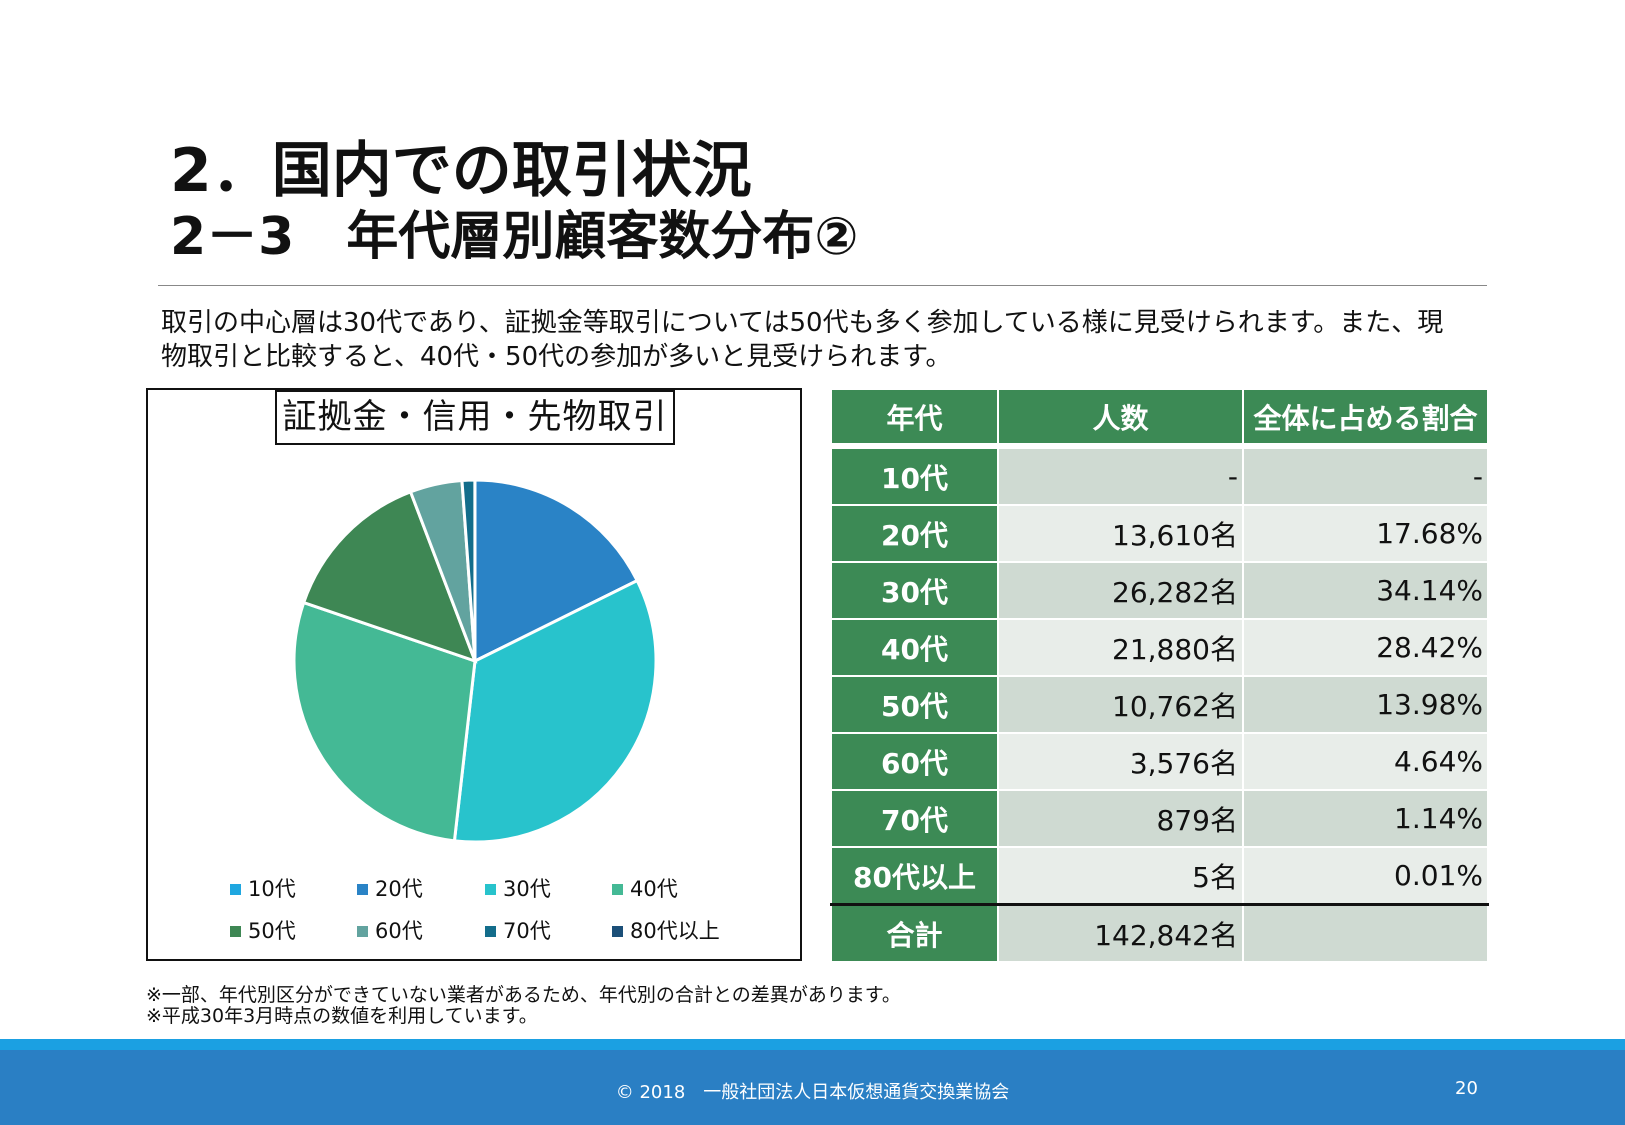  I want to click on age-cell: 80代以上, so click(914, 876).